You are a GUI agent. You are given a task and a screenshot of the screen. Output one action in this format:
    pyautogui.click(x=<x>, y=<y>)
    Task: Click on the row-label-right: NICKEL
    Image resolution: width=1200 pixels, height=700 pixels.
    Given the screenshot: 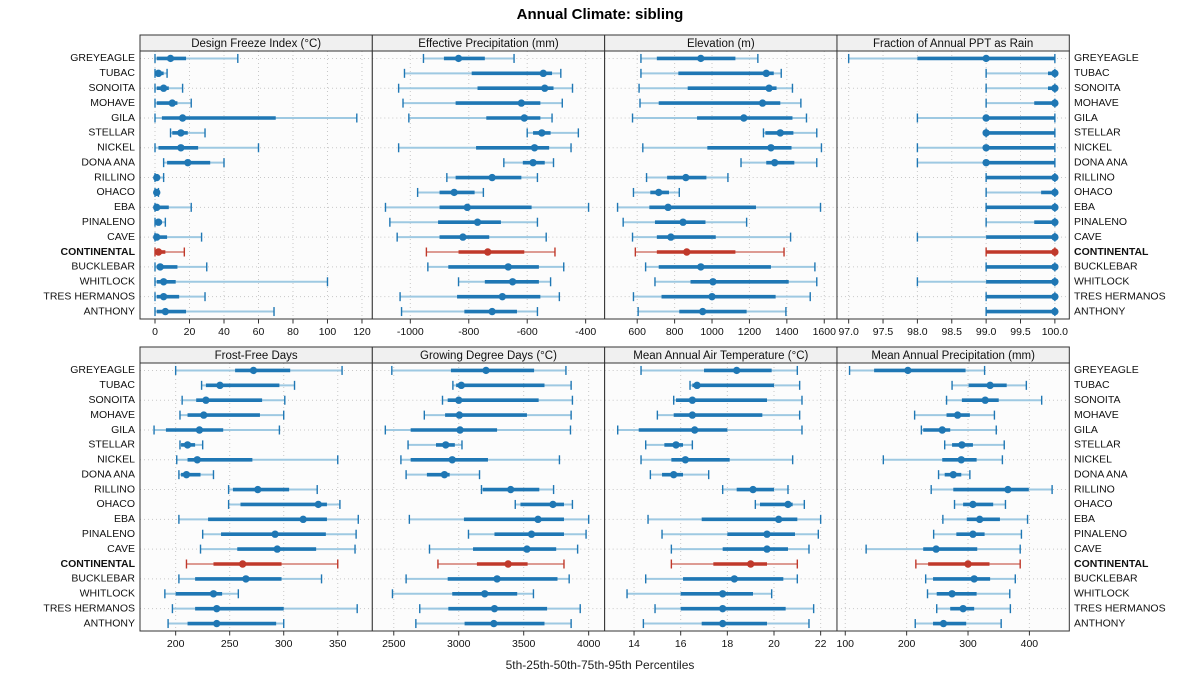 What is the action you would take?
    pyautogui.click(x=1093, y=460)
    